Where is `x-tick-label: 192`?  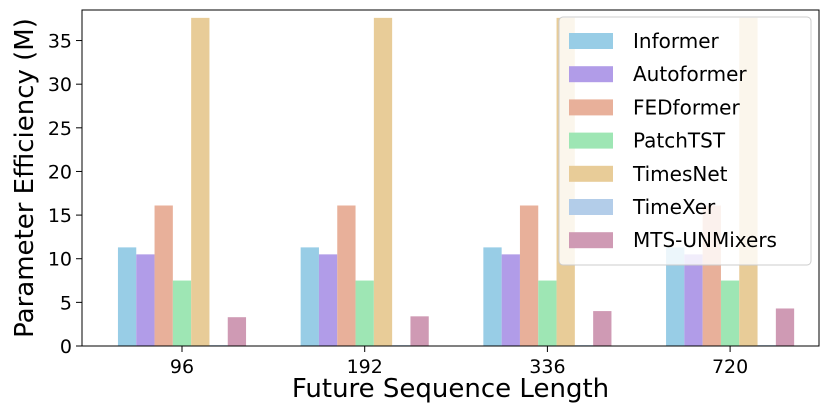
x-tick-label: 192 is located at coordinates (365, 367).